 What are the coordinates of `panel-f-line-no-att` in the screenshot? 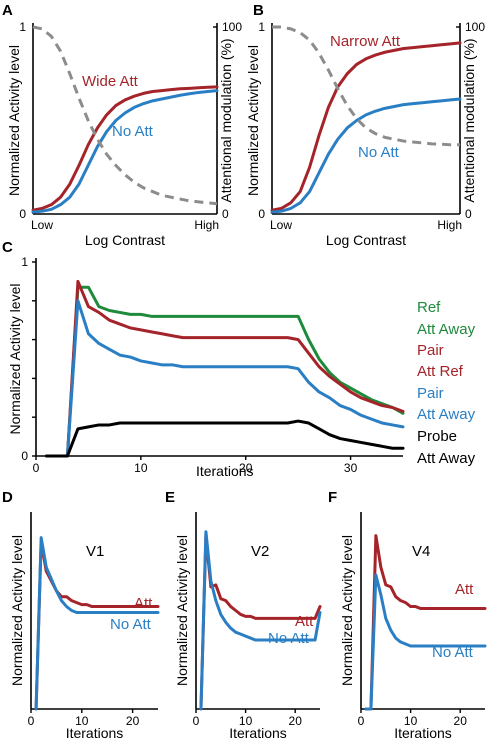 It's located at (425, 642).